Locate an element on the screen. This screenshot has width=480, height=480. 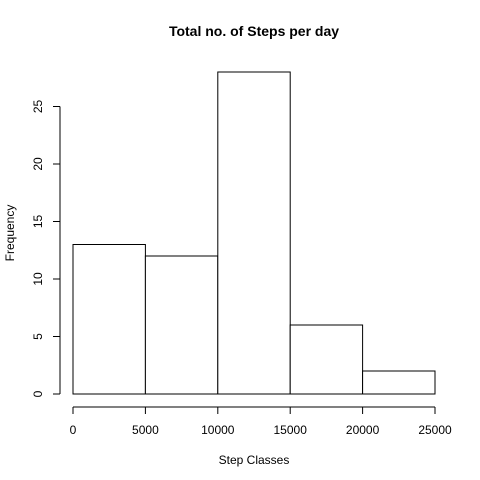
y-tick-label: 5 is located at coordinates (38, 336).